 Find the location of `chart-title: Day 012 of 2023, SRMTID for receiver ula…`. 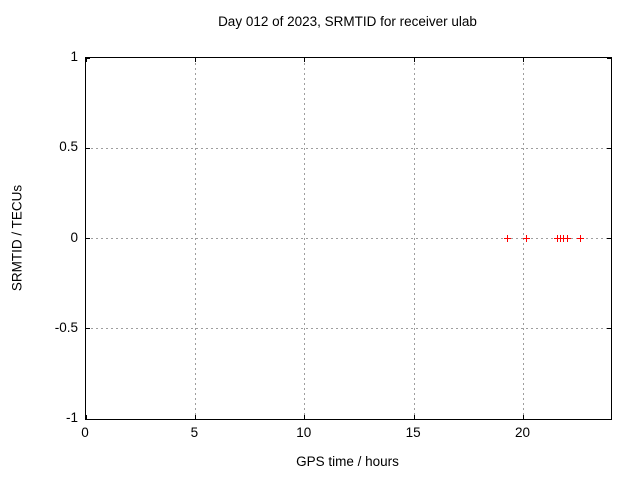

chart-title: Day 012 of 2023, SRMTID for receiver ula… is located at coordinates (347, 21).